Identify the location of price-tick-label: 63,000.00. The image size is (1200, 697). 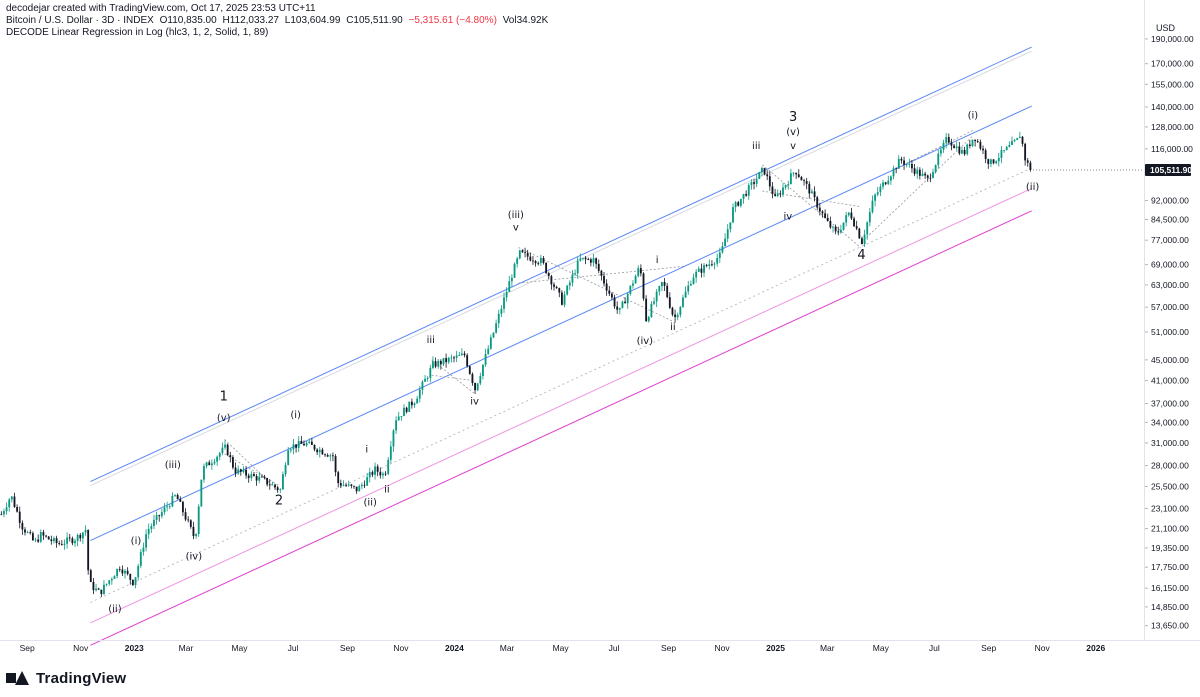
(1170, 285).